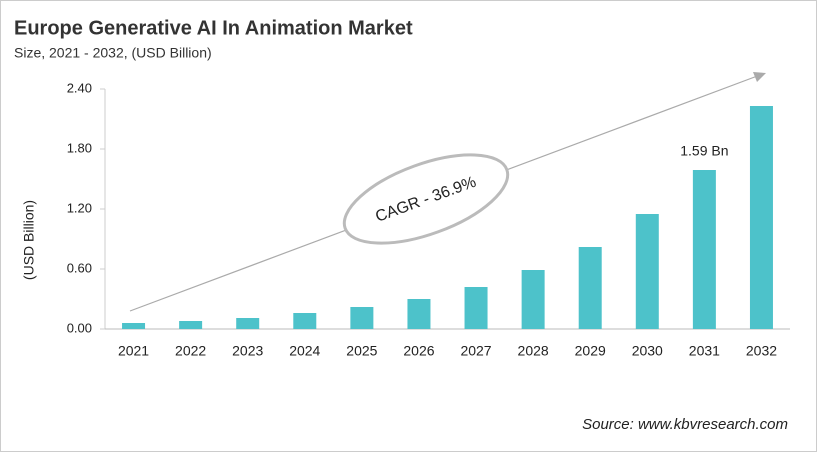 This screenshot has height=452, width=817. I want to click on x-tick-label: 2024, so click(304, 351).